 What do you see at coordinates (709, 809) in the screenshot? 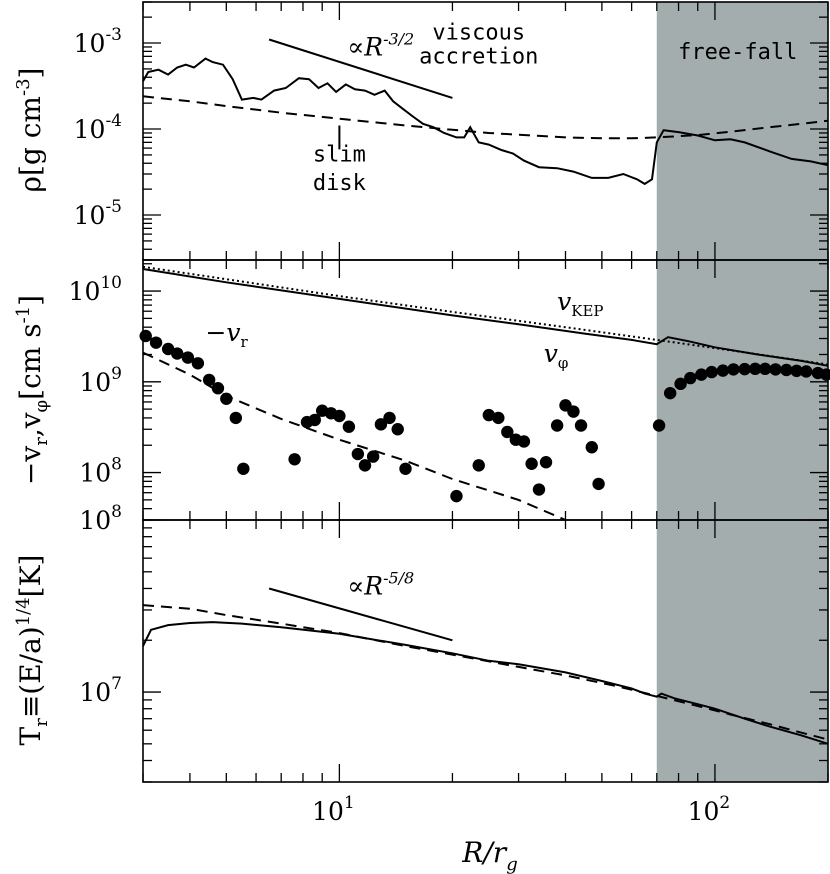
I see `x-tick-label: 10²` at bounding box center [709, 809].